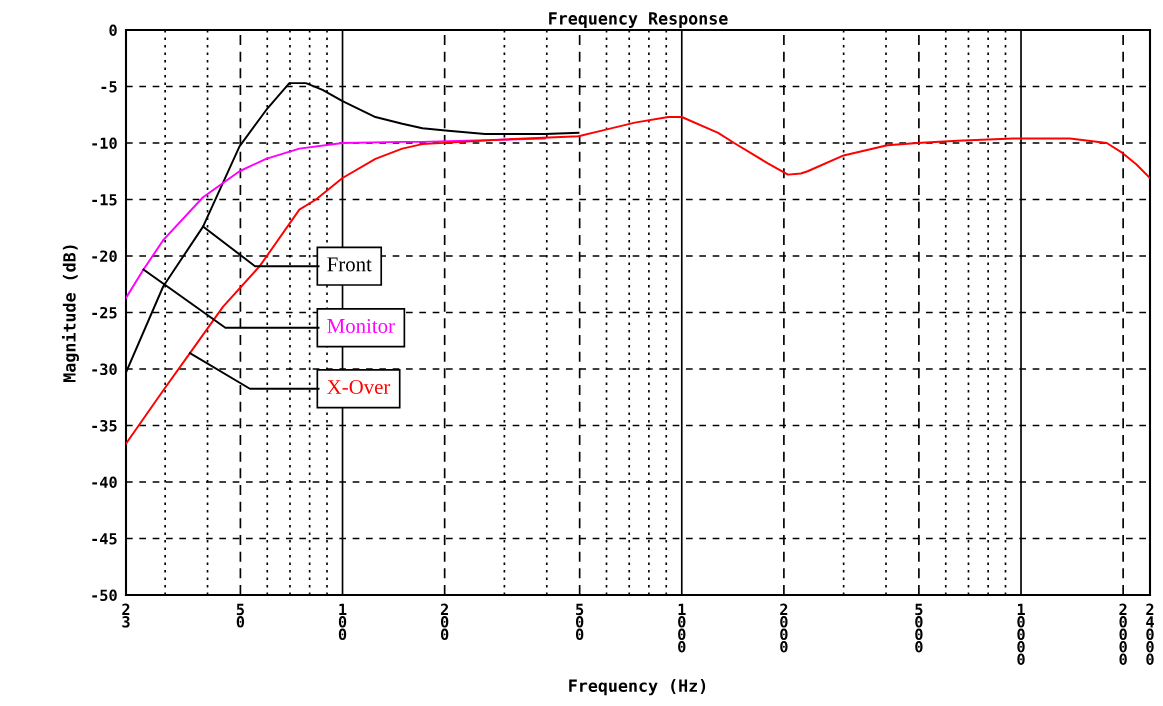 The height and width of the screenshot is (706, 1163). I want to click on y-axis-title: Magnitude (dB), so click(70, 314).